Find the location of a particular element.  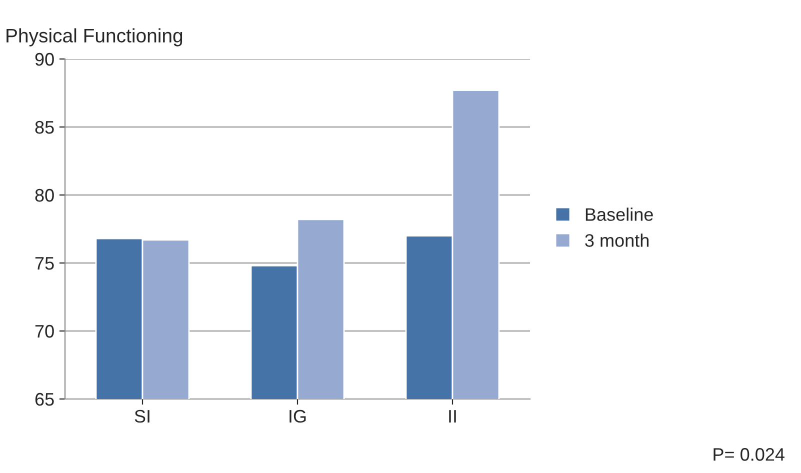

y-tick-label: 75 is located at coordinates (44, 263).